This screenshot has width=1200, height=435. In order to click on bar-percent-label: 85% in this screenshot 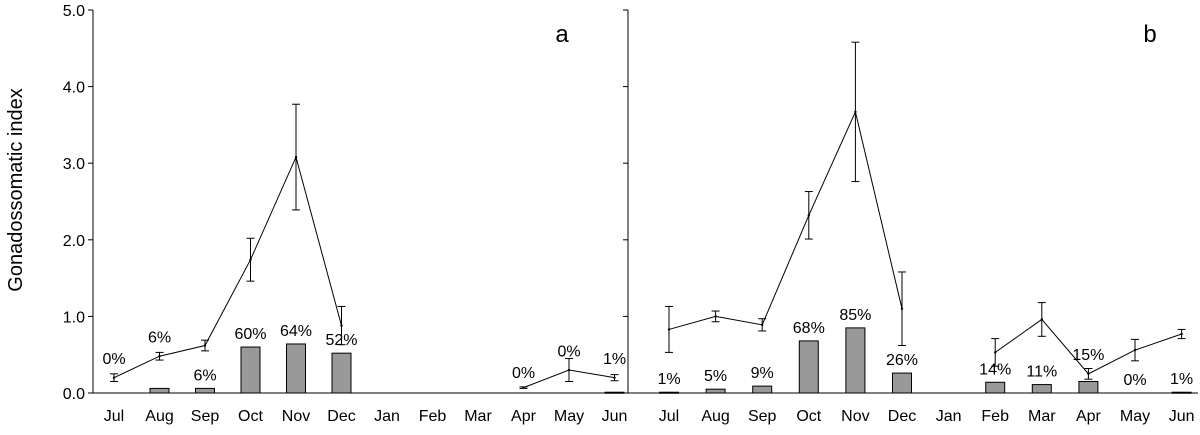, I will do `click(855, 315)`.